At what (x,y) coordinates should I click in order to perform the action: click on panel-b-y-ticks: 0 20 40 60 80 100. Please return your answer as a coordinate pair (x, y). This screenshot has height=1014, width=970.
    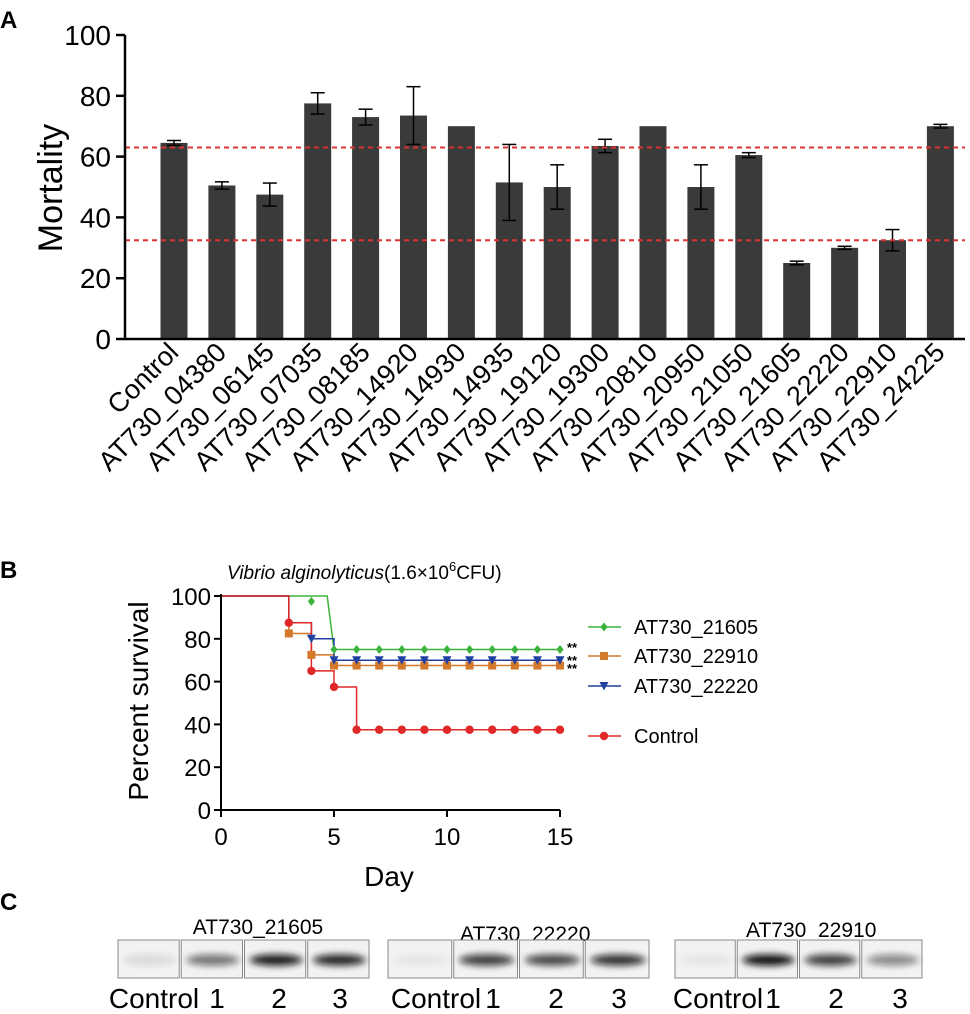
    Looking at the image, I should click on (196, 704).